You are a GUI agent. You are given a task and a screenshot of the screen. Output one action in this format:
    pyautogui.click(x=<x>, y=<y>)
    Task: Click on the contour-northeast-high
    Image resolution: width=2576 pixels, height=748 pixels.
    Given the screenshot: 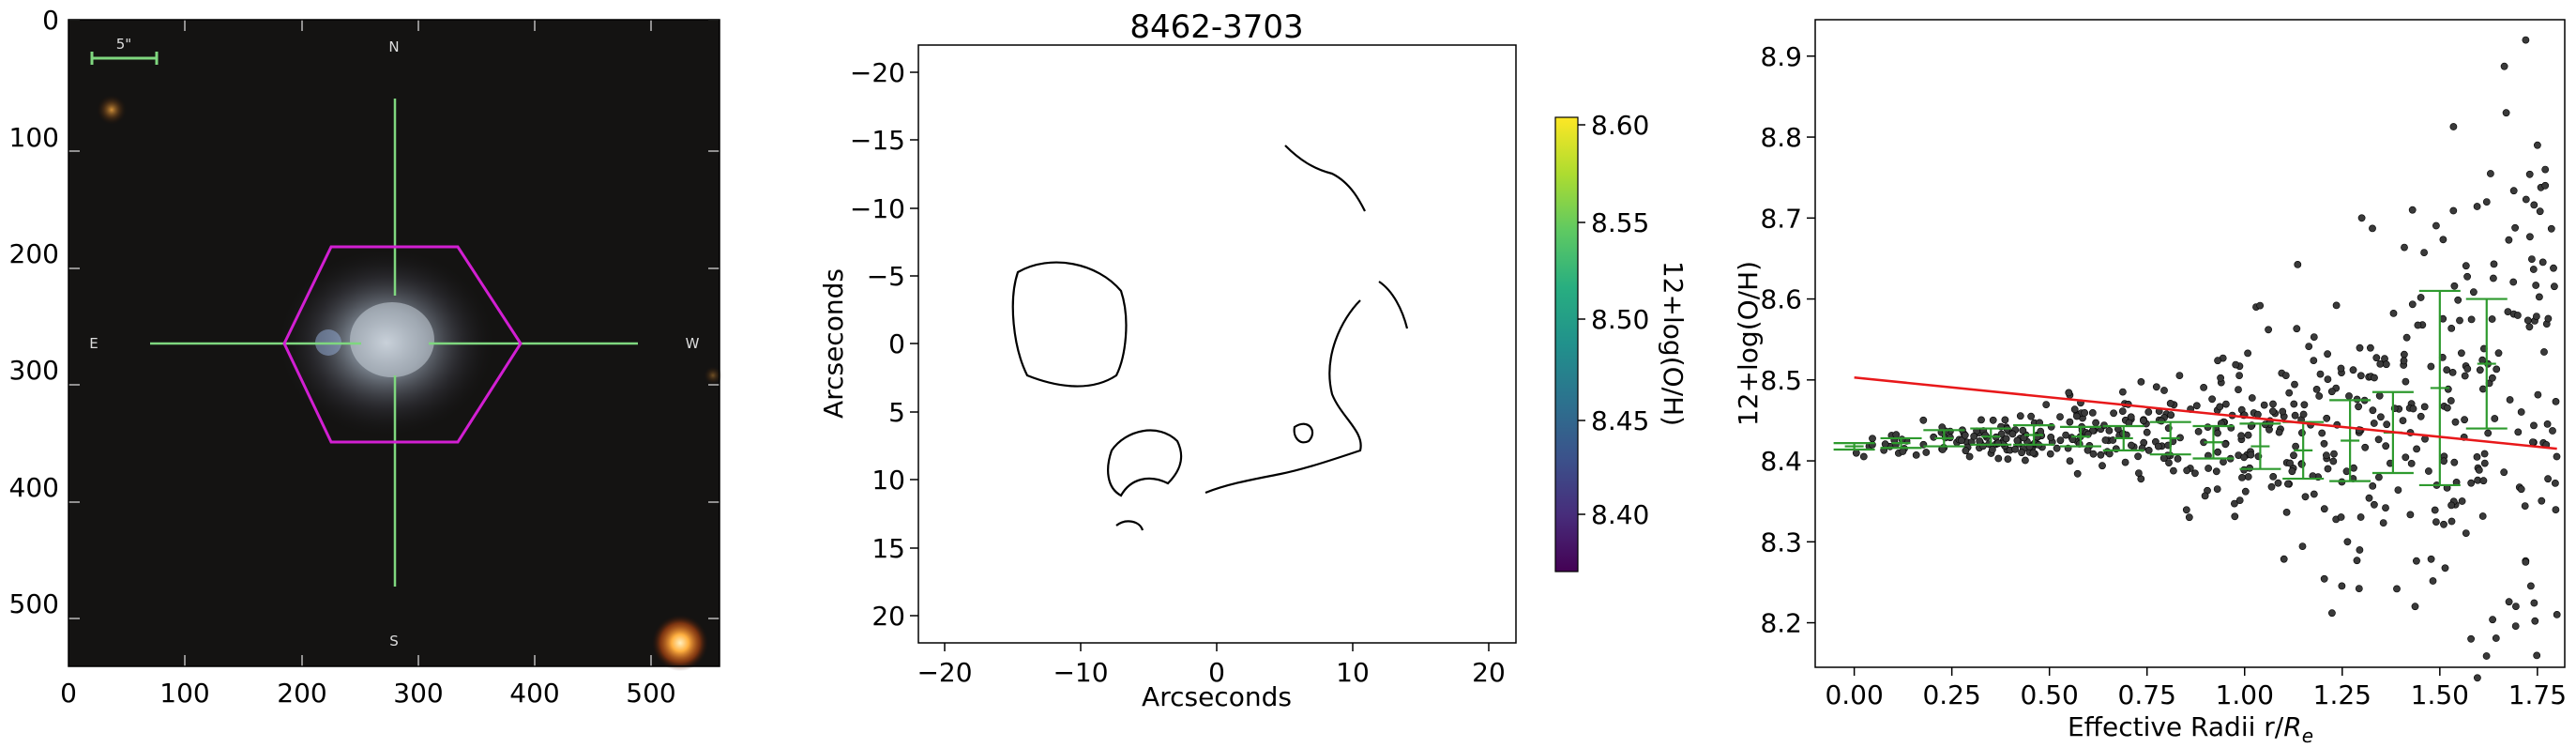 What is the action you would take?
    pyautogui.click(x=1393, y=305)
    